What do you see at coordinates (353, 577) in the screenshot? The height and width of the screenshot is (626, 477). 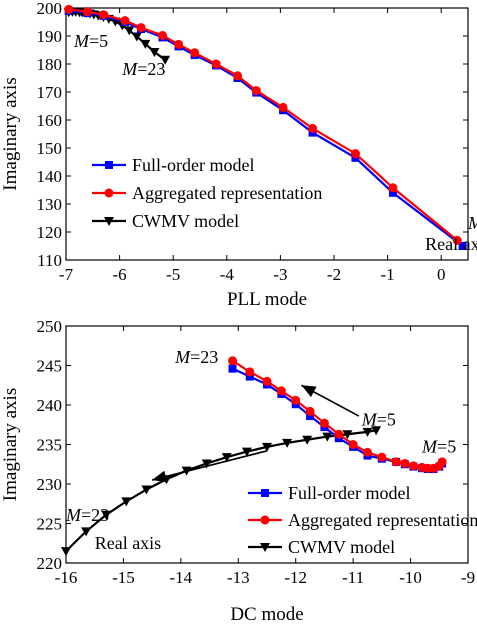 I see `x-tick-label: -11` at bounding box center [353, 577].